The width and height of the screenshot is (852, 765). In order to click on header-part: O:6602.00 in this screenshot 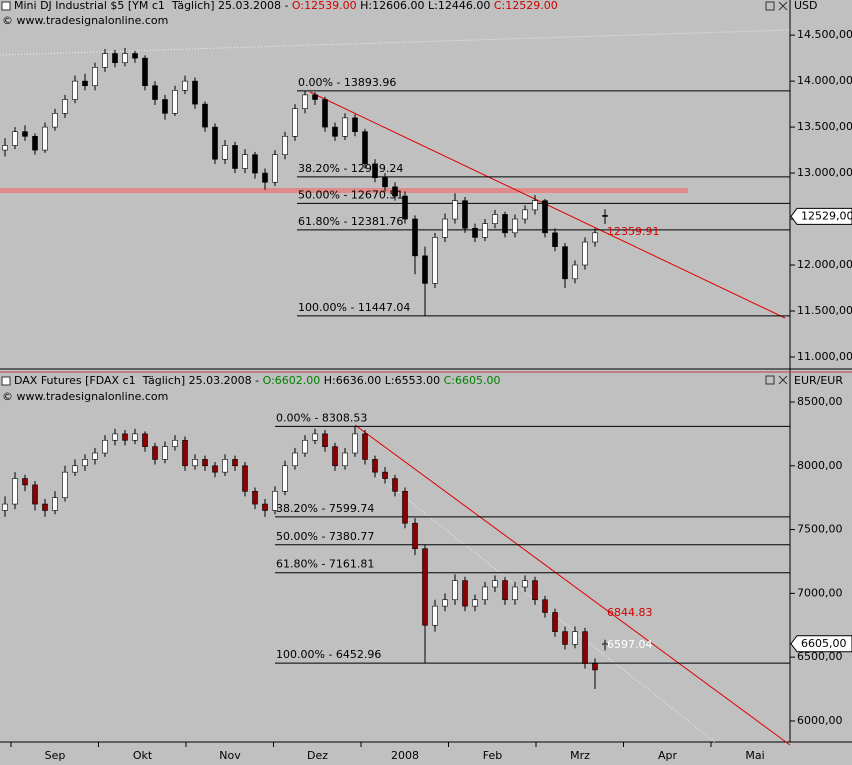, I will do `click(292, 380)`.